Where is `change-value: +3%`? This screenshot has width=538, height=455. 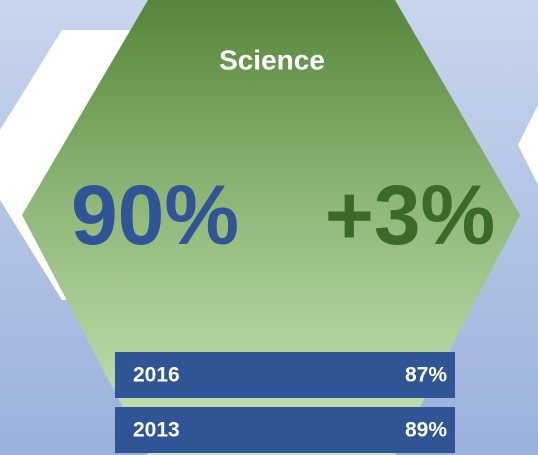 change-value: +3% is located at coordinates (410, 215).